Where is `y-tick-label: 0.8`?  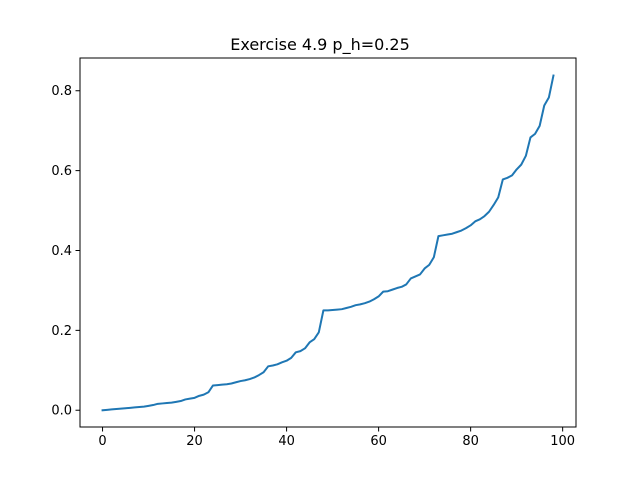 y-tick-label: 0.8 is located at coordinates (61, 91).